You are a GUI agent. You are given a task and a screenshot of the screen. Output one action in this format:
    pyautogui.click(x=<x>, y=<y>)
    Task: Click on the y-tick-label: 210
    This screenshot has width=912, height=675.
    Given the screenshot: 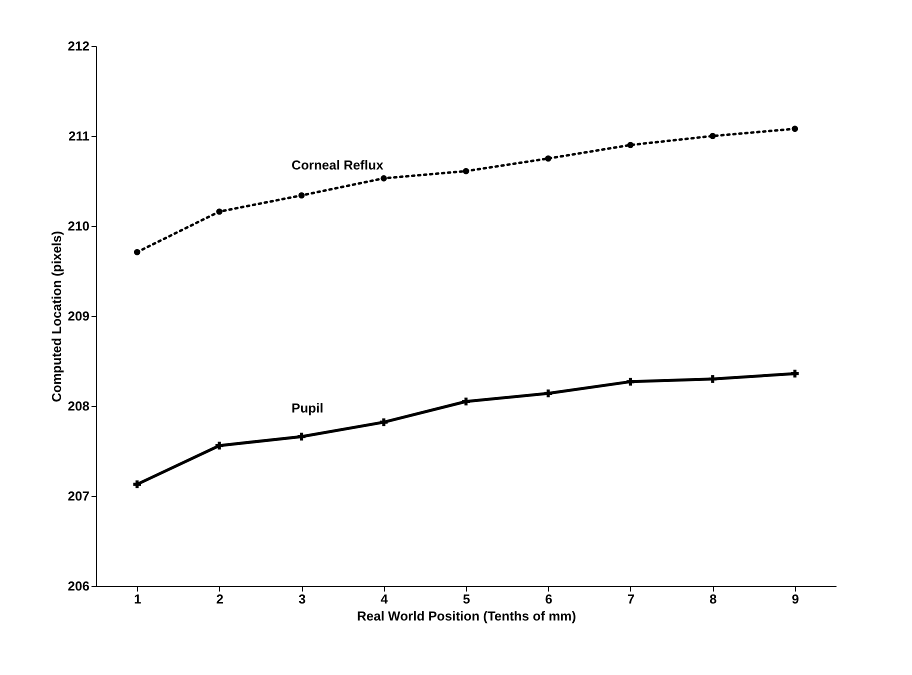 What is the action you would take?
    pyautogui.click(x=79, y=226)
    